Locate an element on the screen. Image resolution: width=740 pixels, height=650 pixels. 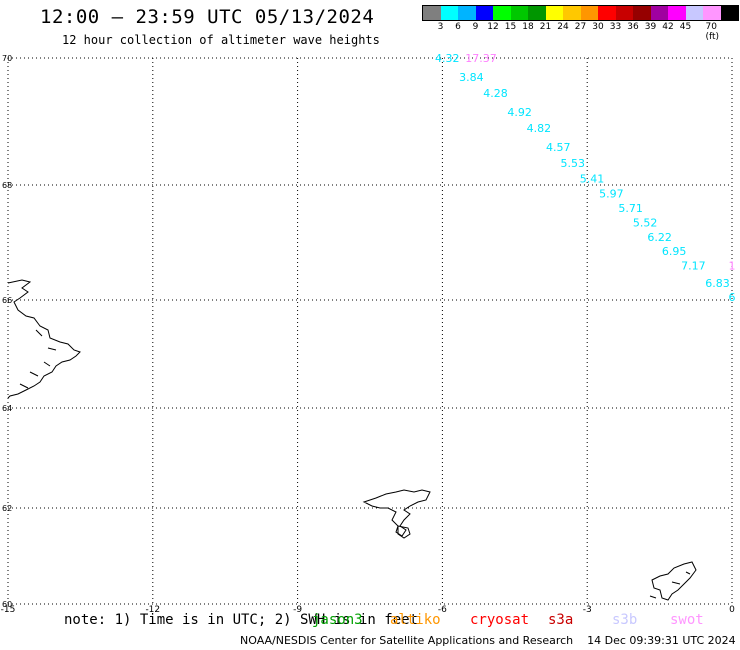
satellite-legend-s3b: s3b is located at coordinates (625, 620).